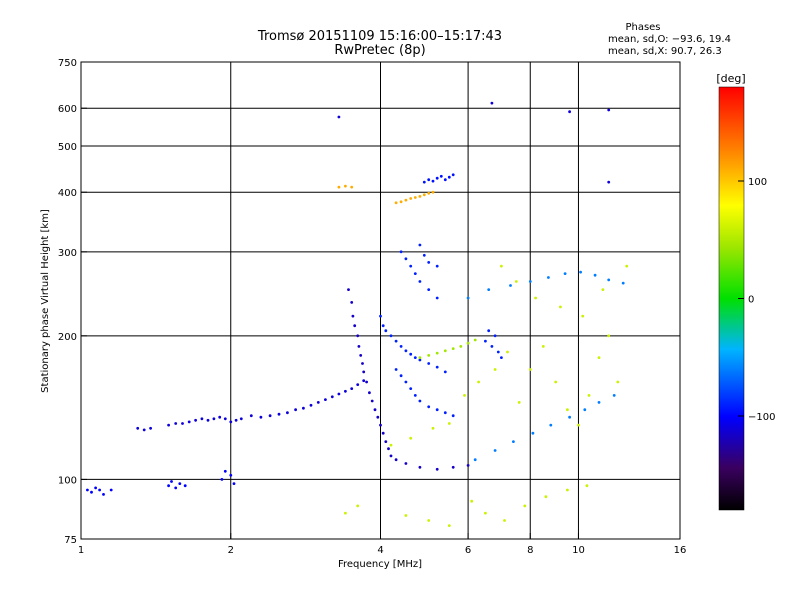 The height and width of the screenshot is (600, 800). I want to click on x-tick-label: 10, so click(578, 550).